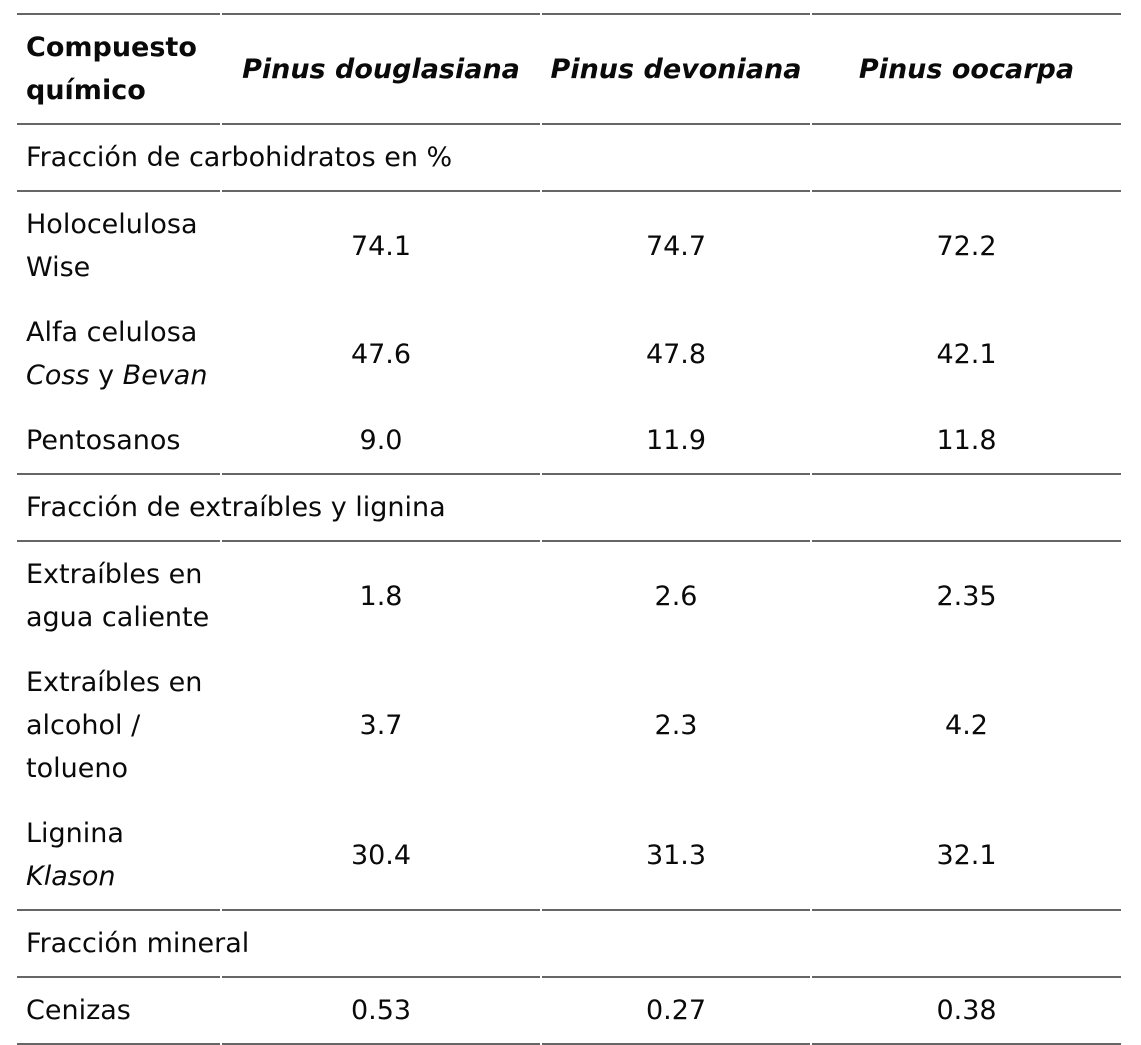  What do you see at coordinates (966, 354) in the screenshot?
I see `value-cell: 42.1` at bounding box center [966, 354].